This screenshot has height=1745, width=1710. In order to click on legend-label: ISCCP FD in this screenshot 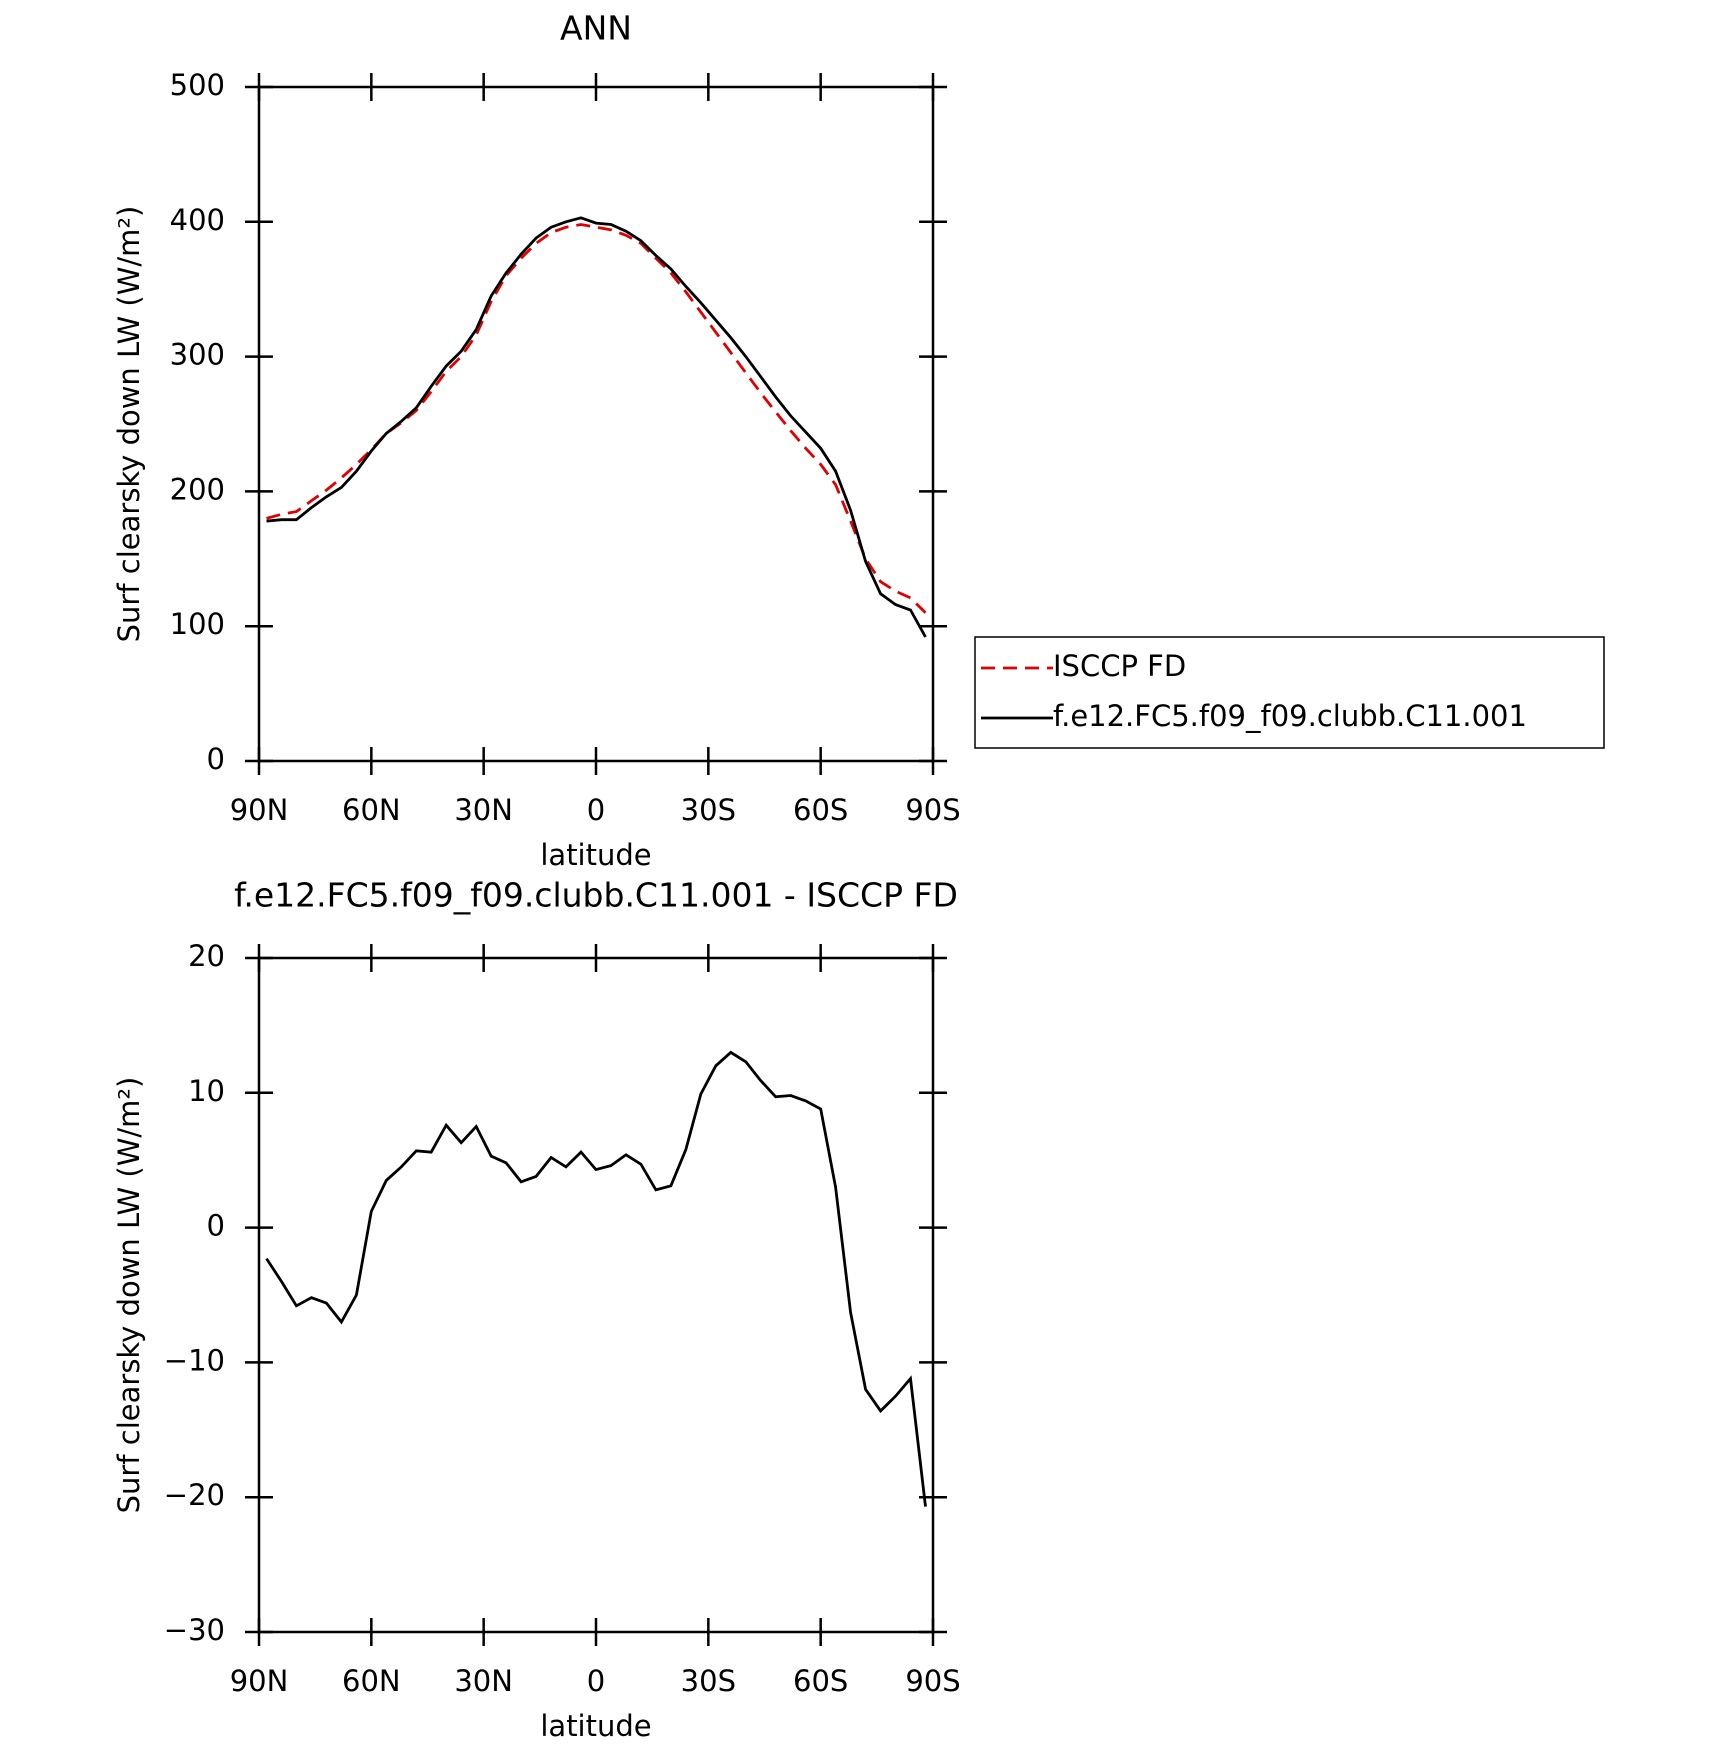, I will do `click(1119, 666)`.